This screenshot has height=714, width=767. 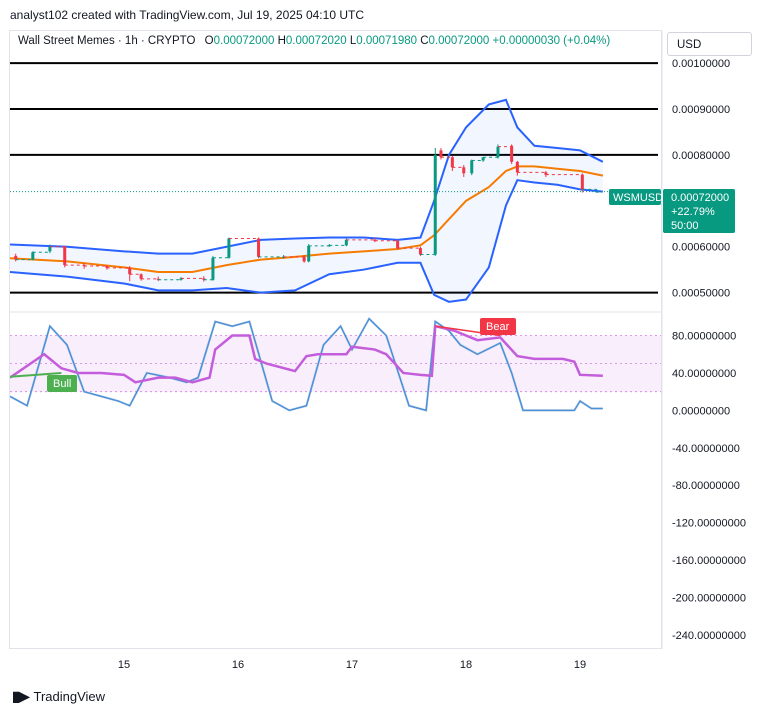 What do you see at coordinates (709, 44) in the screenshot?
I see `currency-button: USD` at bounding box center [709, 44].